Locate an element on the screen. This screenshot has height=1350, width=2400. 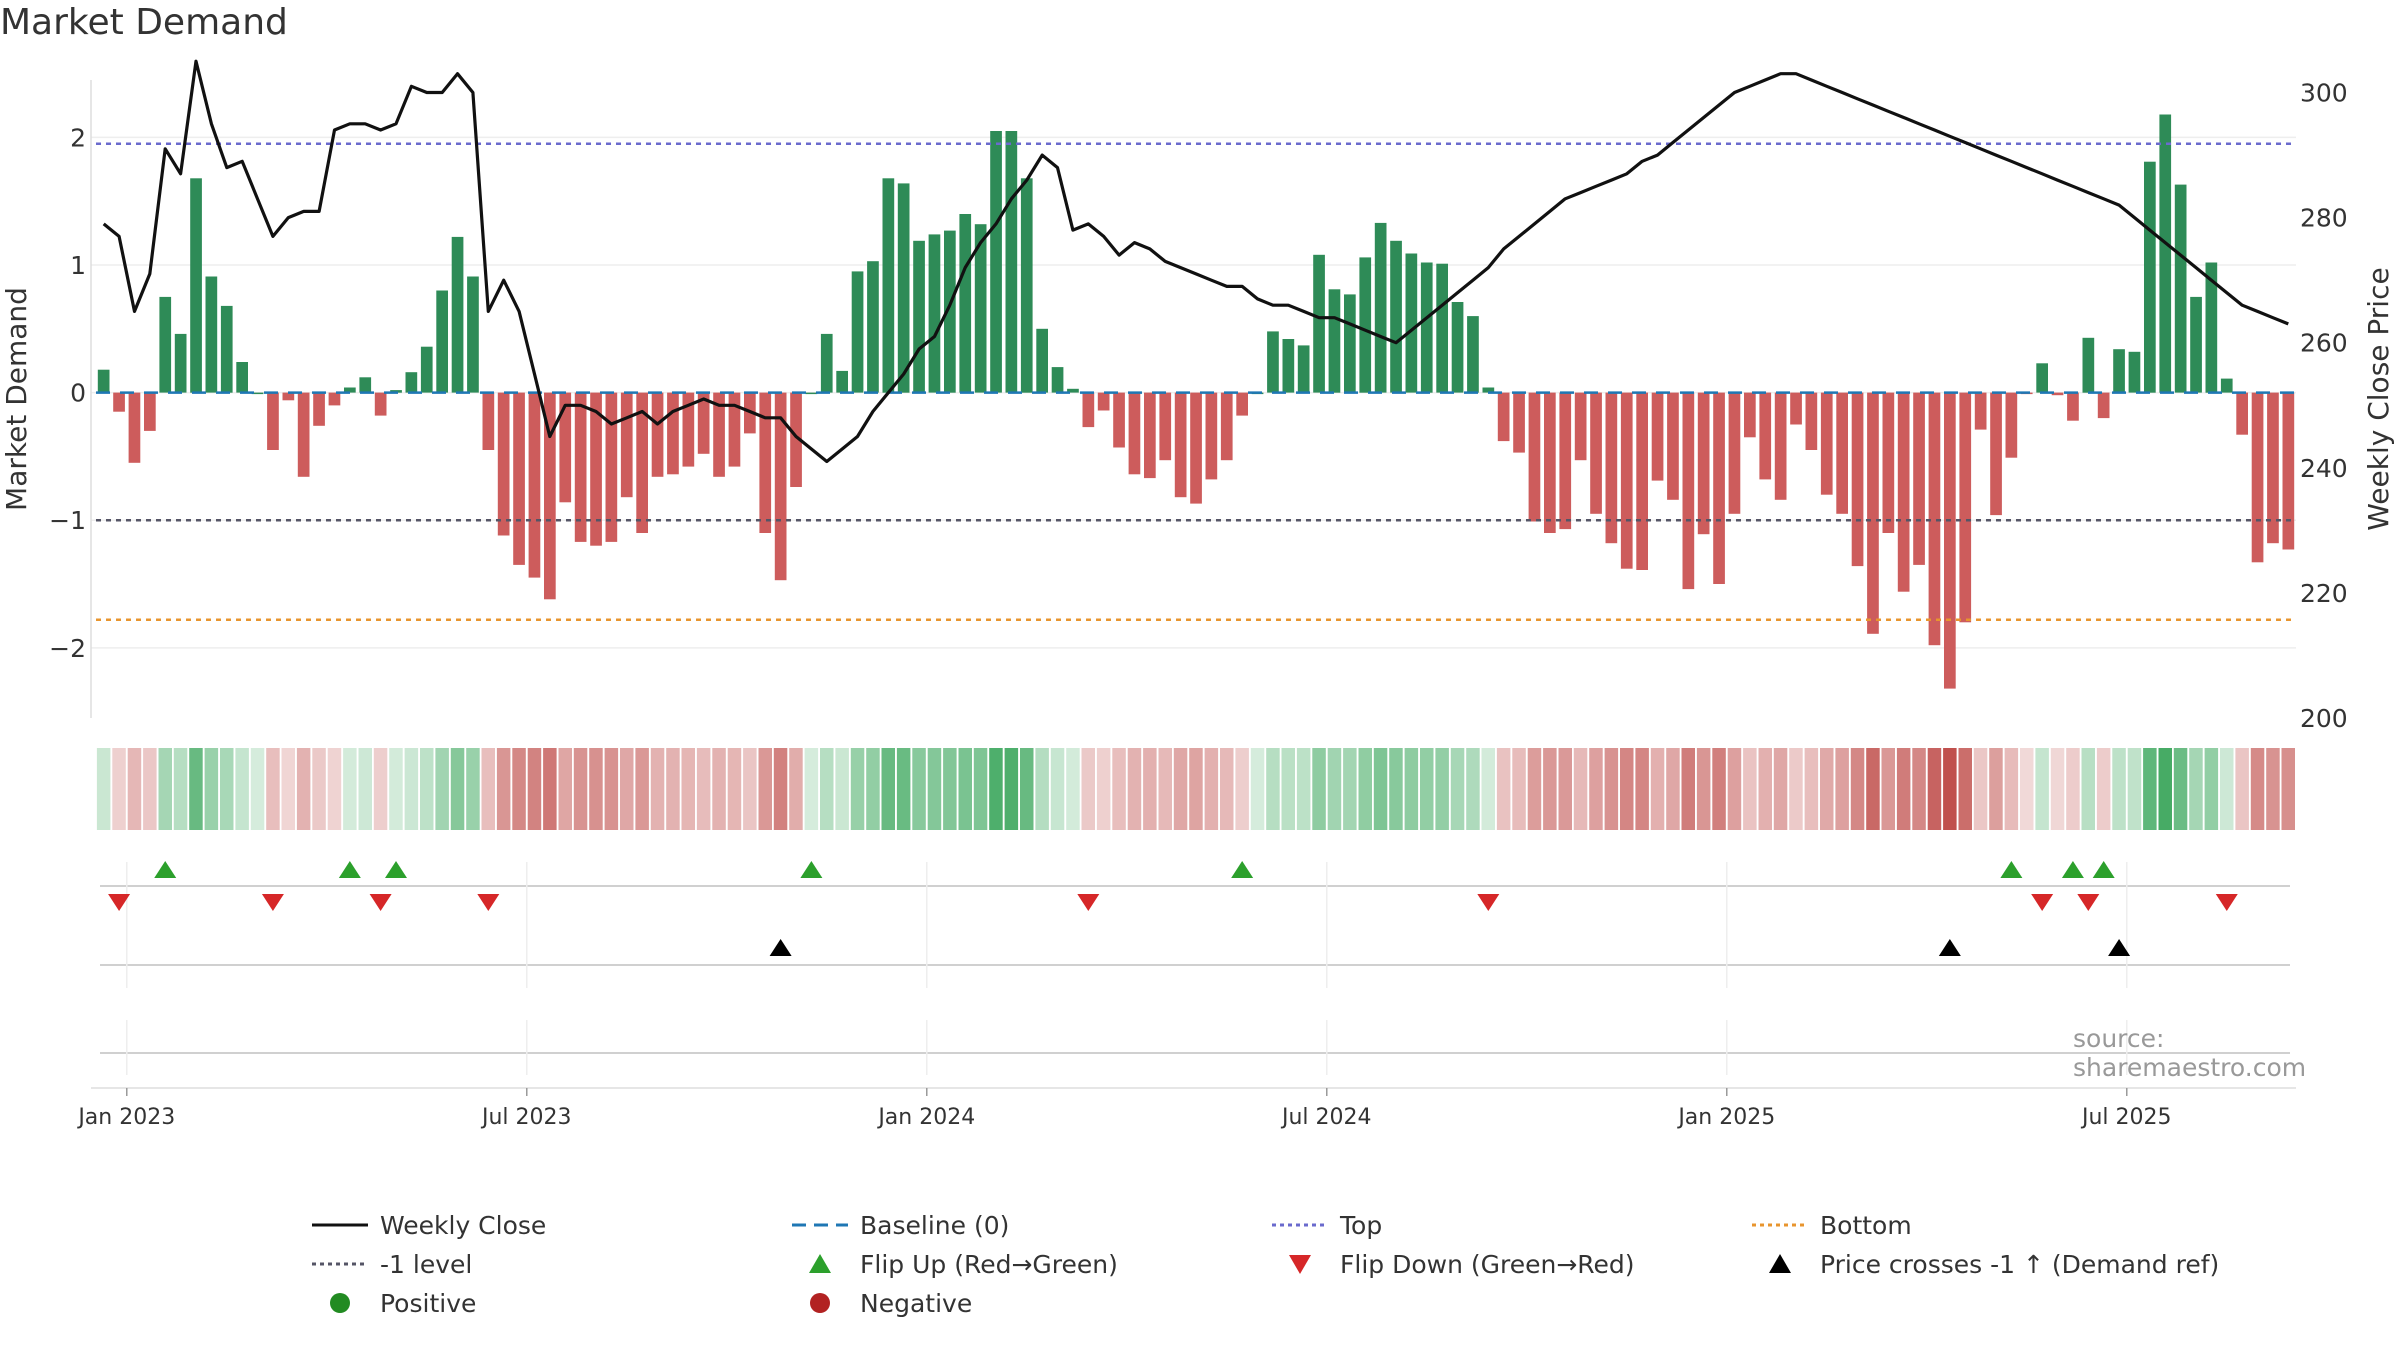
y-axis-title: Market Demand is located at coordinates (16, 399).